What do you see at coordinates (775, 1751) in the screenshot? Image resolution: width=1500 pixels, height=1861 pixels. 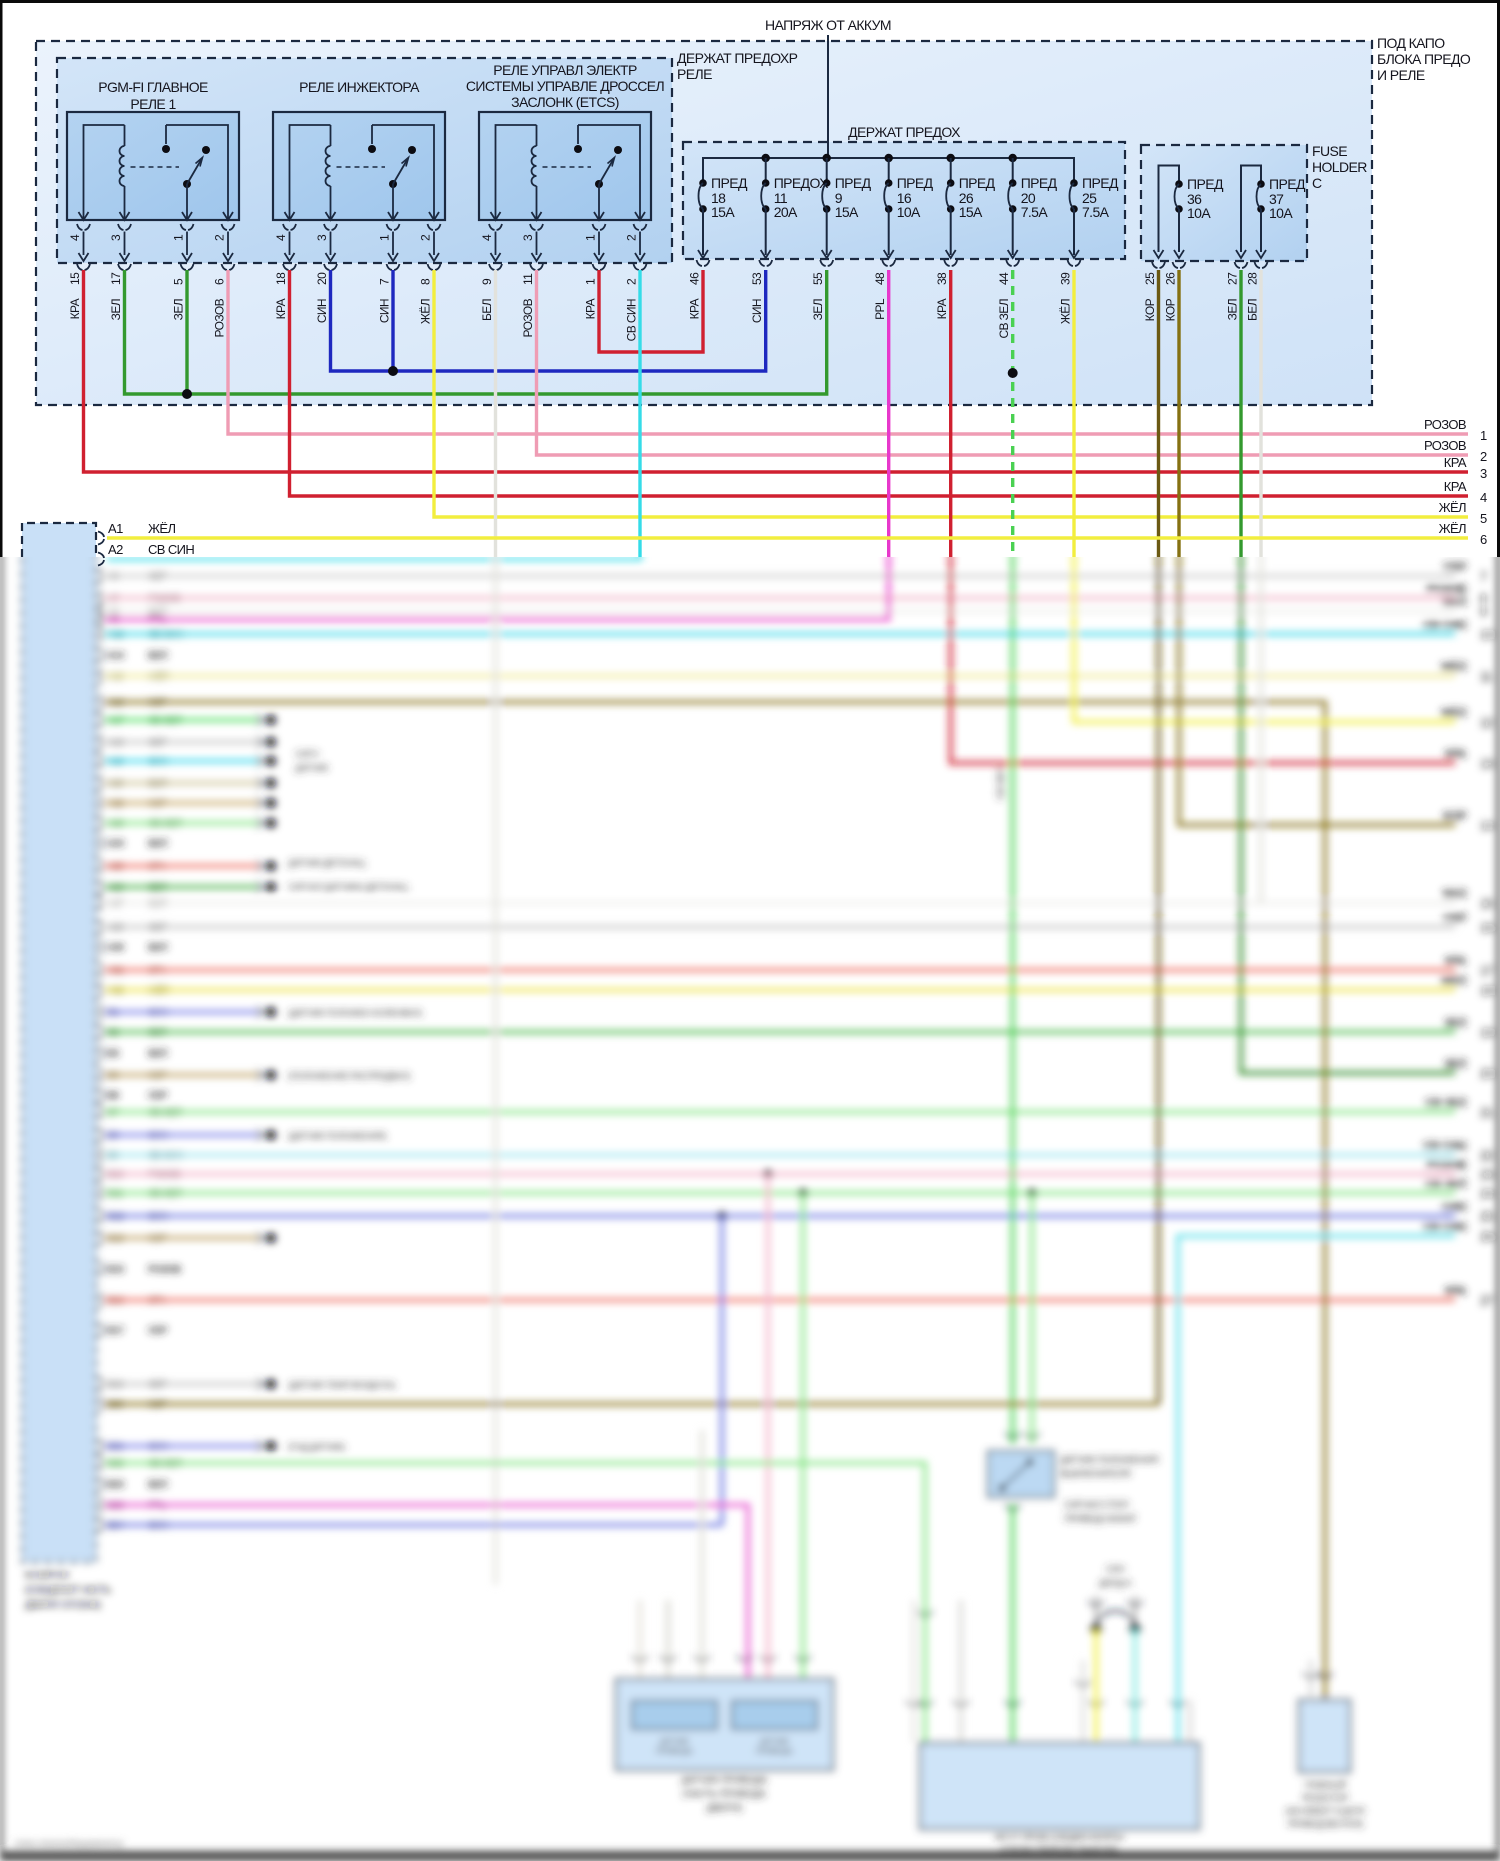 I see `svg-text: ПРИВОДА` at bounding box center [775, 1751].